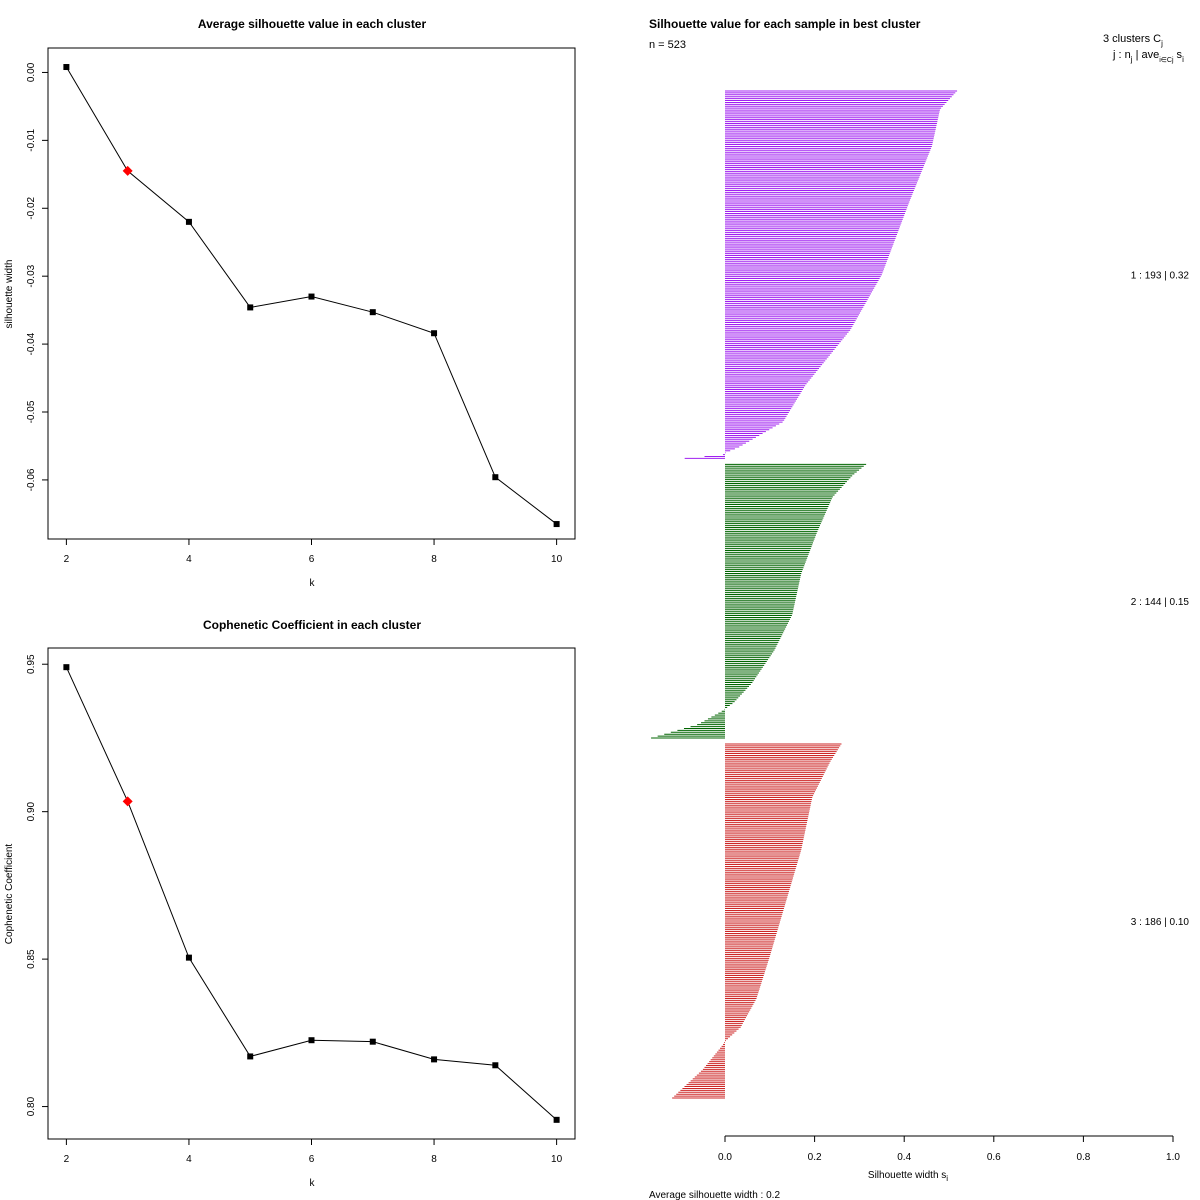 This screenshot has height=1200, width=1200. I want to click on p1-xtick-label: 2, so click(67, 559).